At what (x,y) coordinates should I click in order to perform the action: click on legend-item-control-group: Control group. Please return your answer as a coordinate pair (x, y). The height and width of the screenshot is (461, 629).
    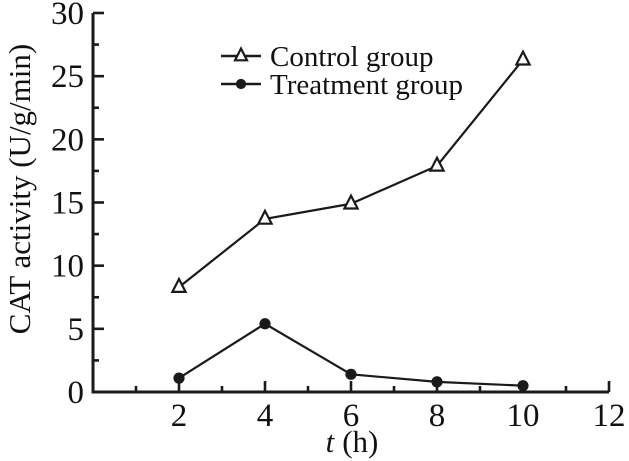
    Looking at the image, I should click on (327, 57).